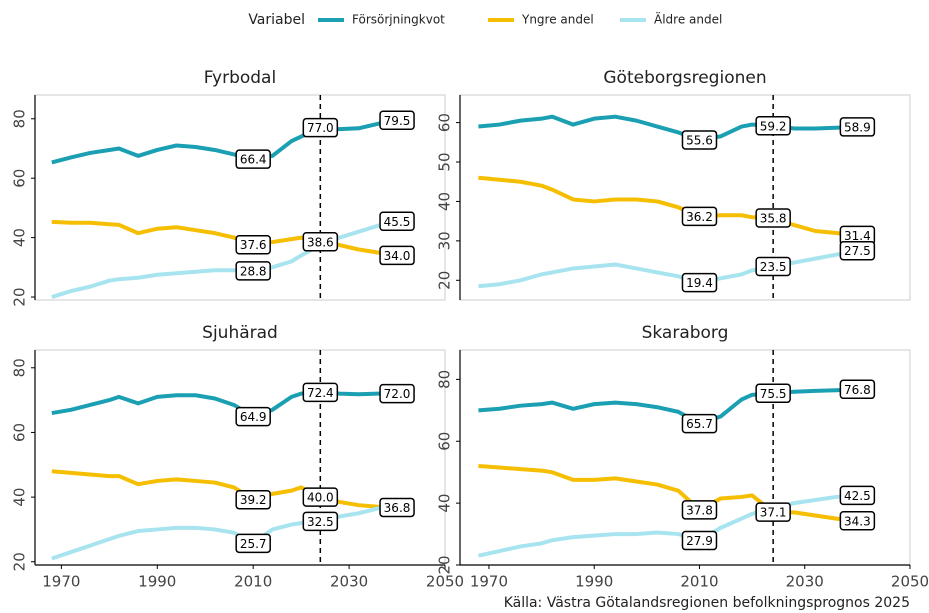  I want to click on value-label: 75.5, so click(773, 394).